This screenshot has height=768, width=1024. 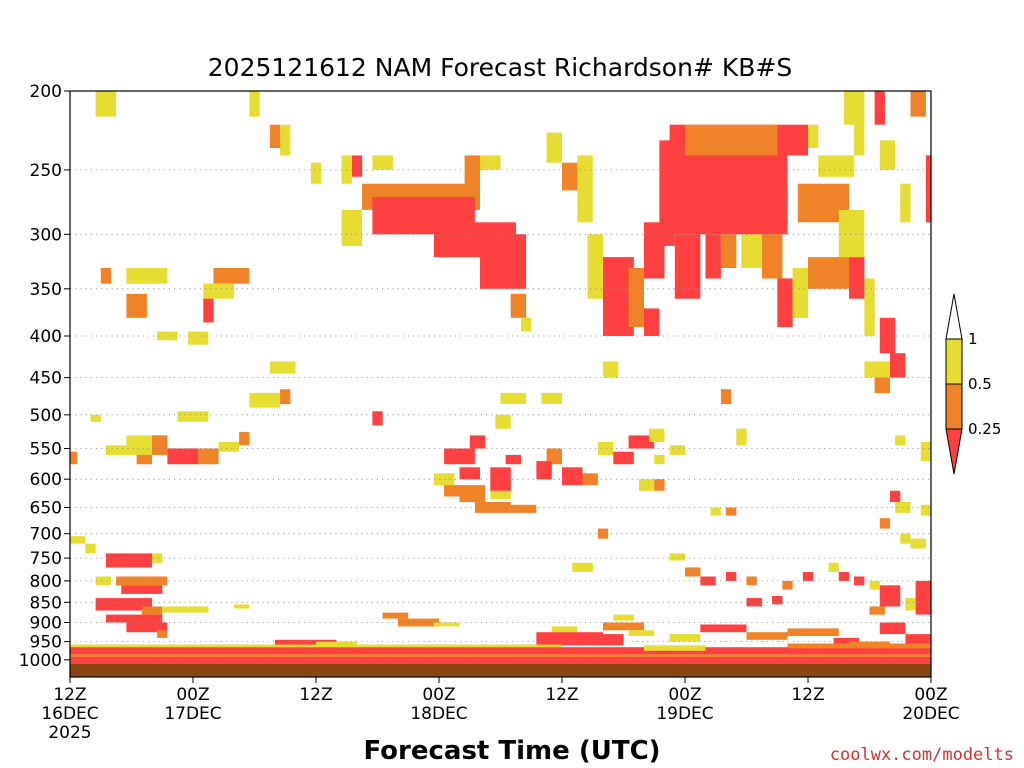 What do you see at coordinates (954, 451) in the screenshot?
I see `legend-arrow-bottom` at bounding box center [954, 451].